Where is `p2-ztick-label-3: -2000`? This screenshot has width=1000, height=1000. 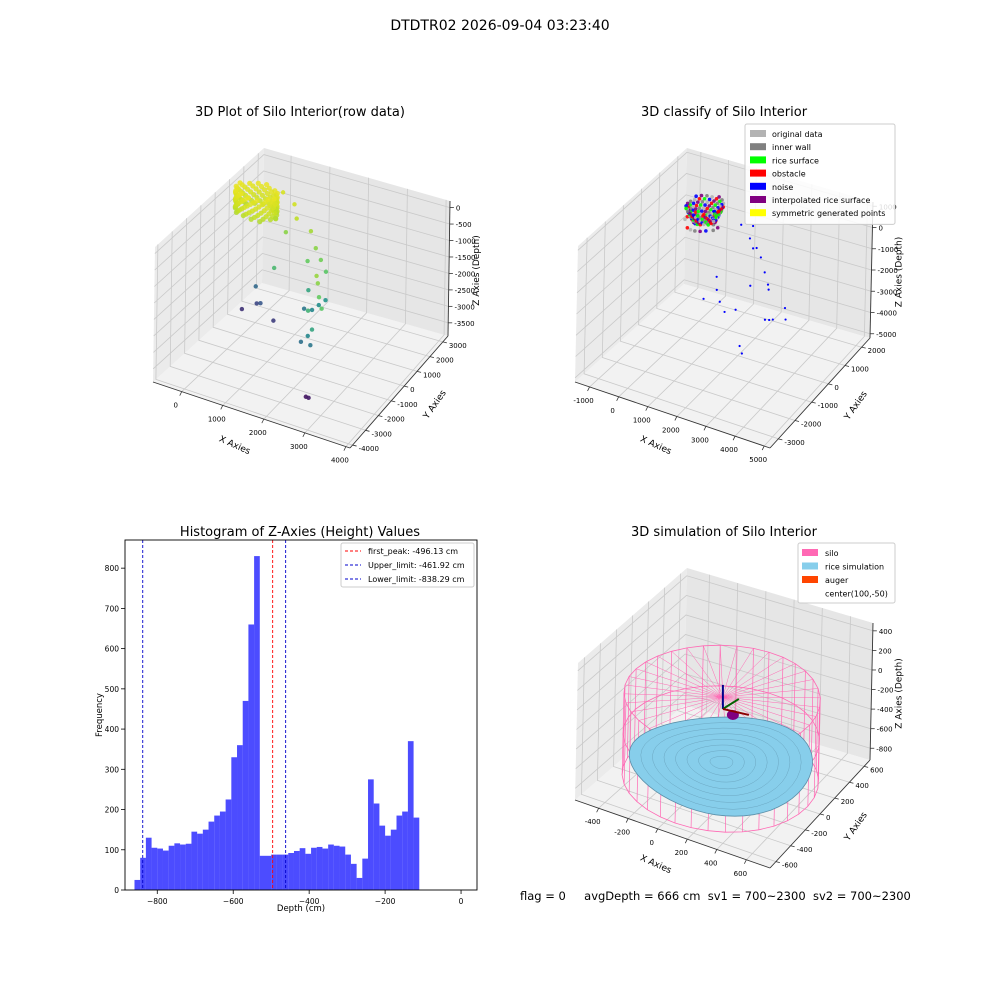
p2-ztick-label-3: -2000 is located at coordinates (888, 271).